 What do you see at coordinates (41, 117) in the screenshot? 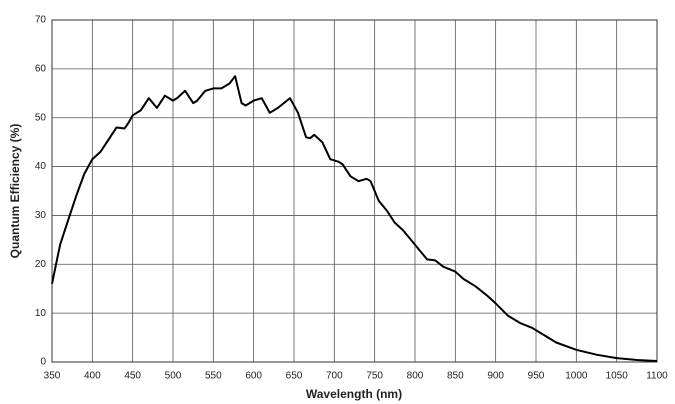
I see `y-tick-label: 50` at bounding box center [41, 117].